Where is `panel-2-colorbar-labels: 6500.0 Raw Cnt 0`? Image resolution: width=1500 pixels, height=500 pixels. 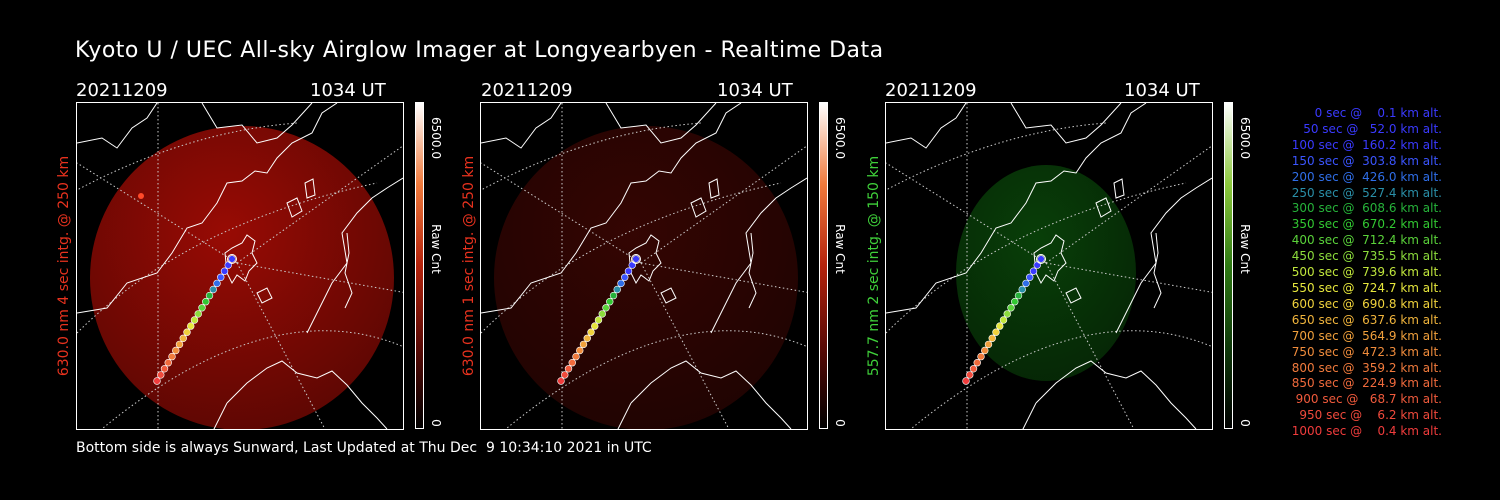
panel-2-colorbar-labels: 6500.0 Raw Cnt 0 is located at coordinates (840, 266).